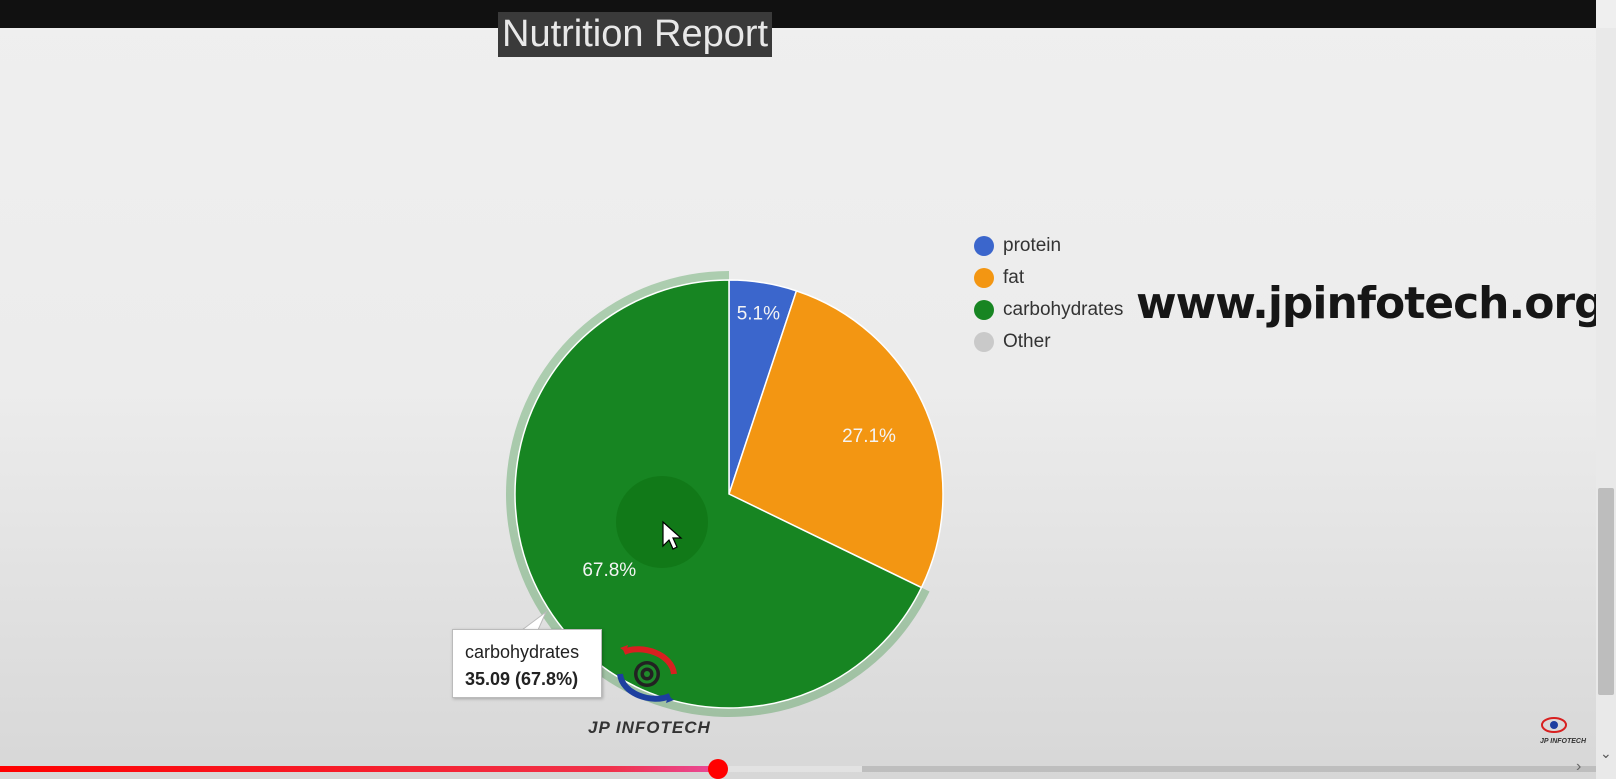 This screenshot has height=779, width=1616. Describe the element at coordinates (609, 570) in the screenshot. I see `pie-label-carbohydrates: 67.8%` at that location.